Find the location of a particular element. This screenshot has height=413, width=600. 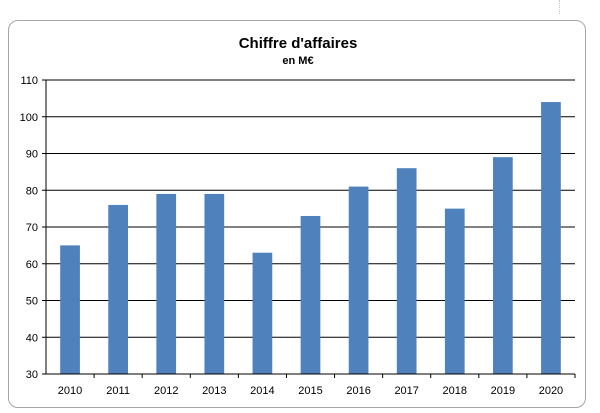

bar-2019 is located at coordinates (503, 265).